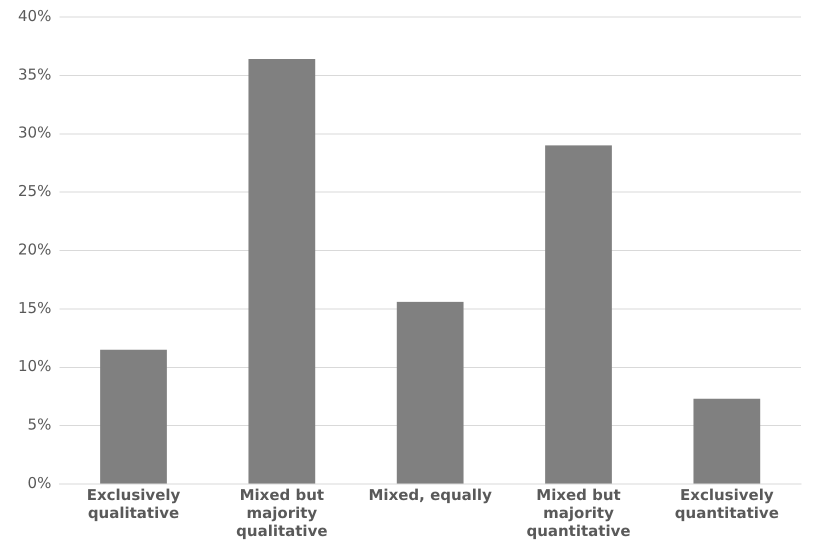 The image size is (821, 549). Describe the element at coordinates (430, 495) in the screenshot. I see `x-tick-label: Mixed, equally` at that location.